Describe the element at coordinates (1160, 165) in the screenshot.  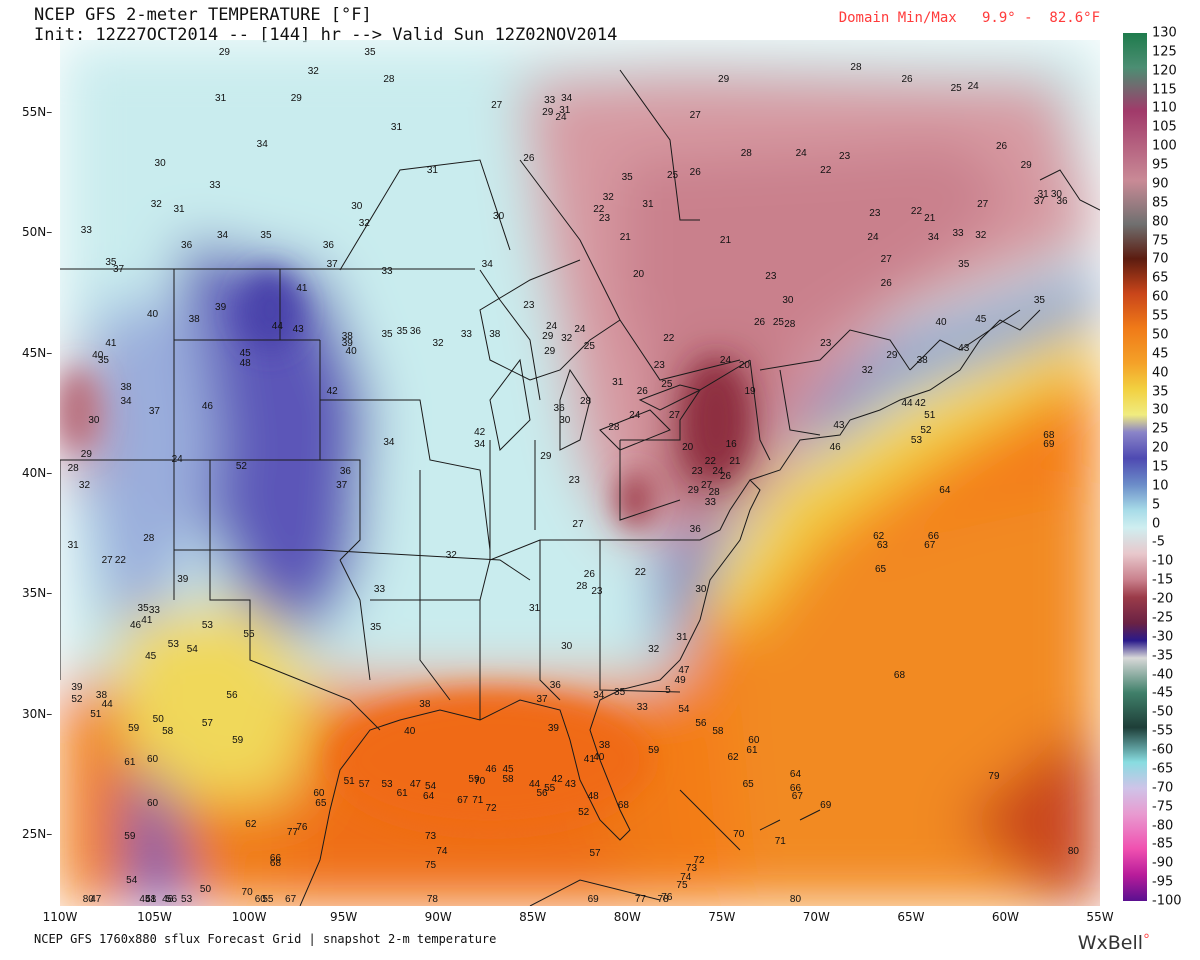
I see `colorbar-tick: 95` at that location.